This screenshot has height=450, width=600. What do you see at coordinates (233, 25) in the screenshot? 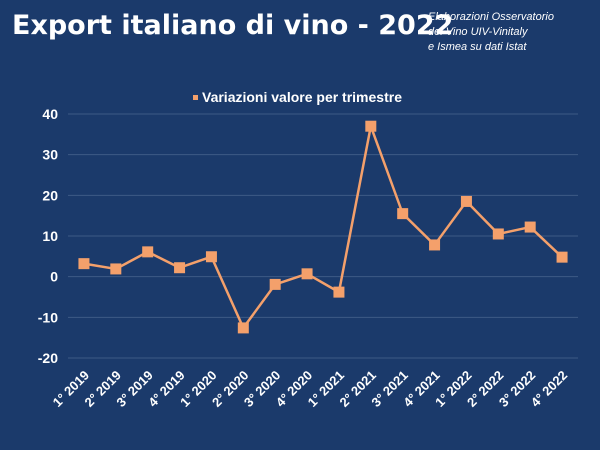
I see `page-title: Export italiano di vino - 2022` at bounding box center [233, 25].